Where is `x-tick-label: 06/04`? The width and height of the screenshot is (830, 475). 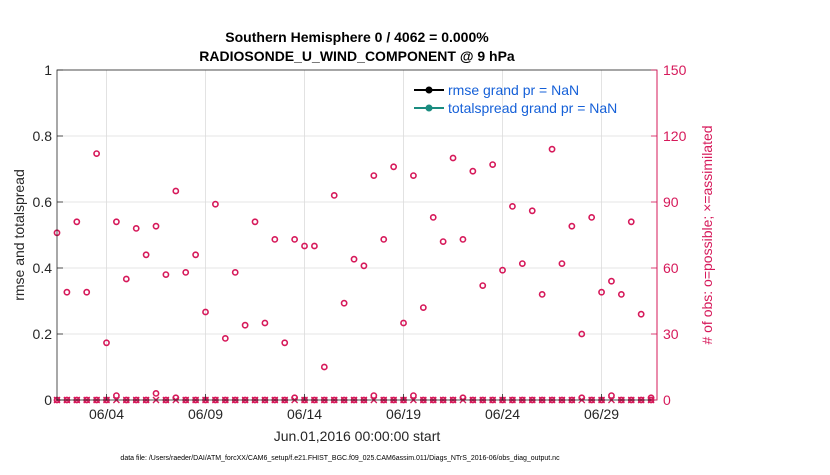
x-tick-label: 06/04 is located at coordinates (106, 414).